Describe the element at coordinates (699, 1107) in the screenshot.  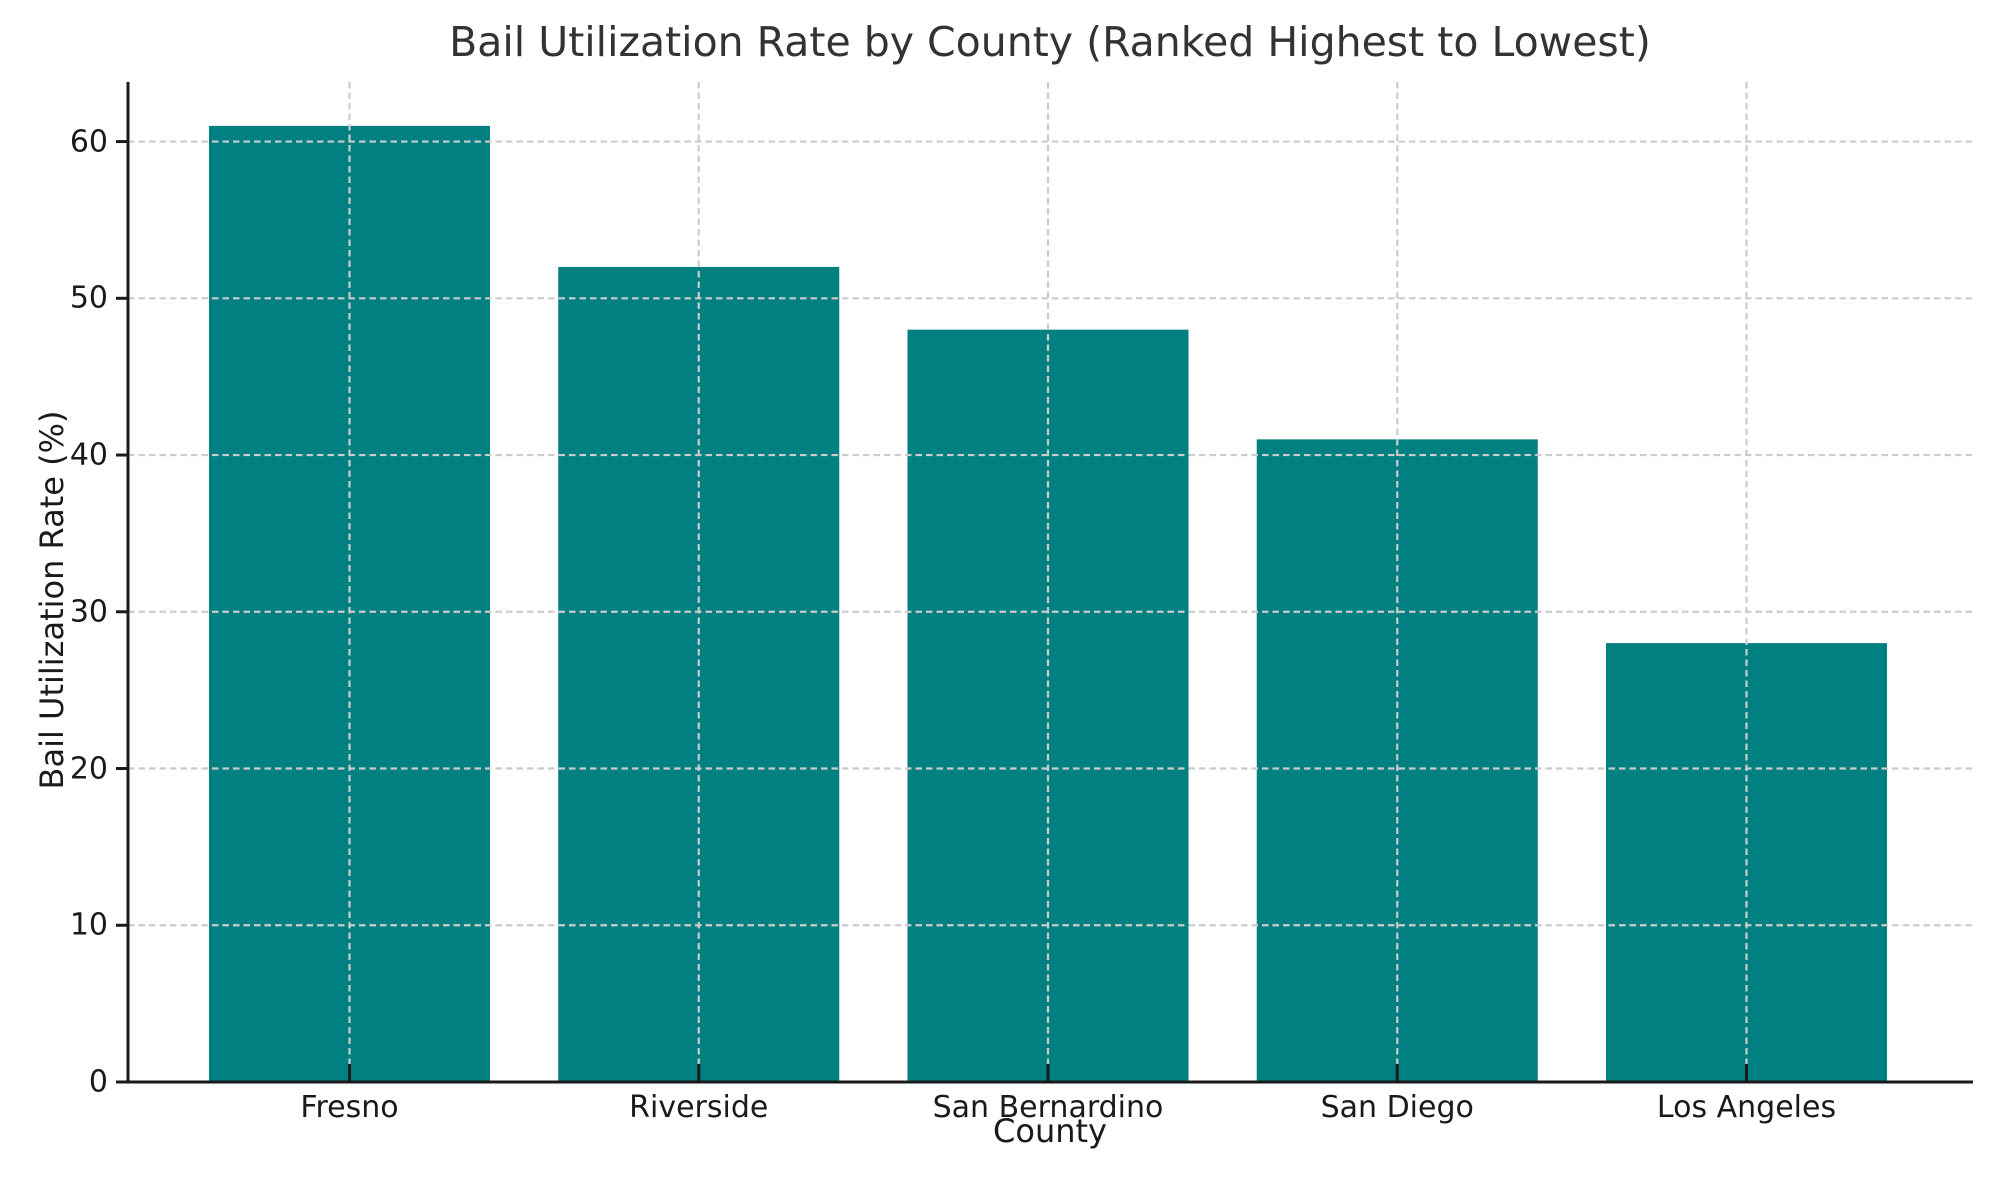
I see `x-tick-label-riverside: Riverside` at that location.